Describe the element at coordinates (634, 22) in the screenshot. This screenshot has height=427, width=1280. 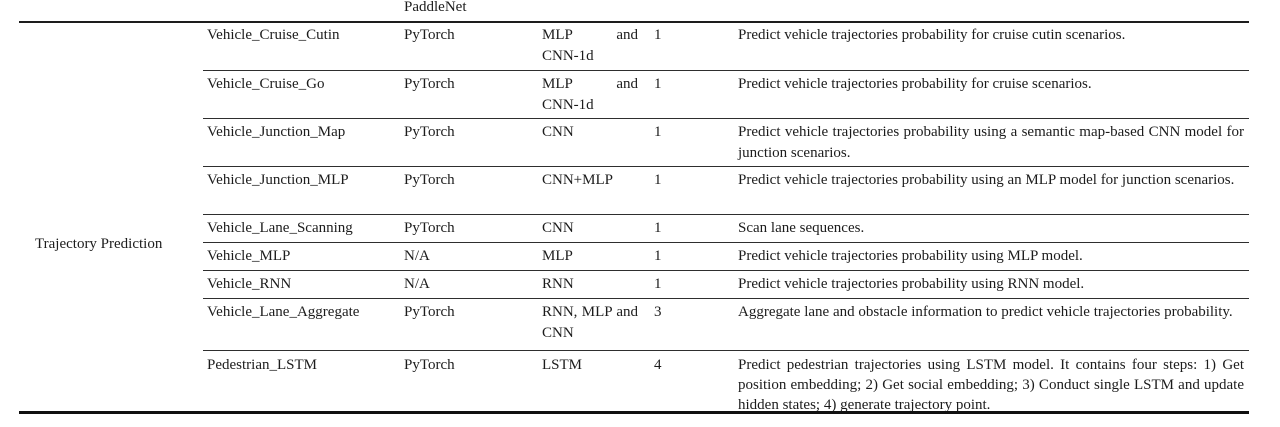
I see `table-top-rule` at that location.